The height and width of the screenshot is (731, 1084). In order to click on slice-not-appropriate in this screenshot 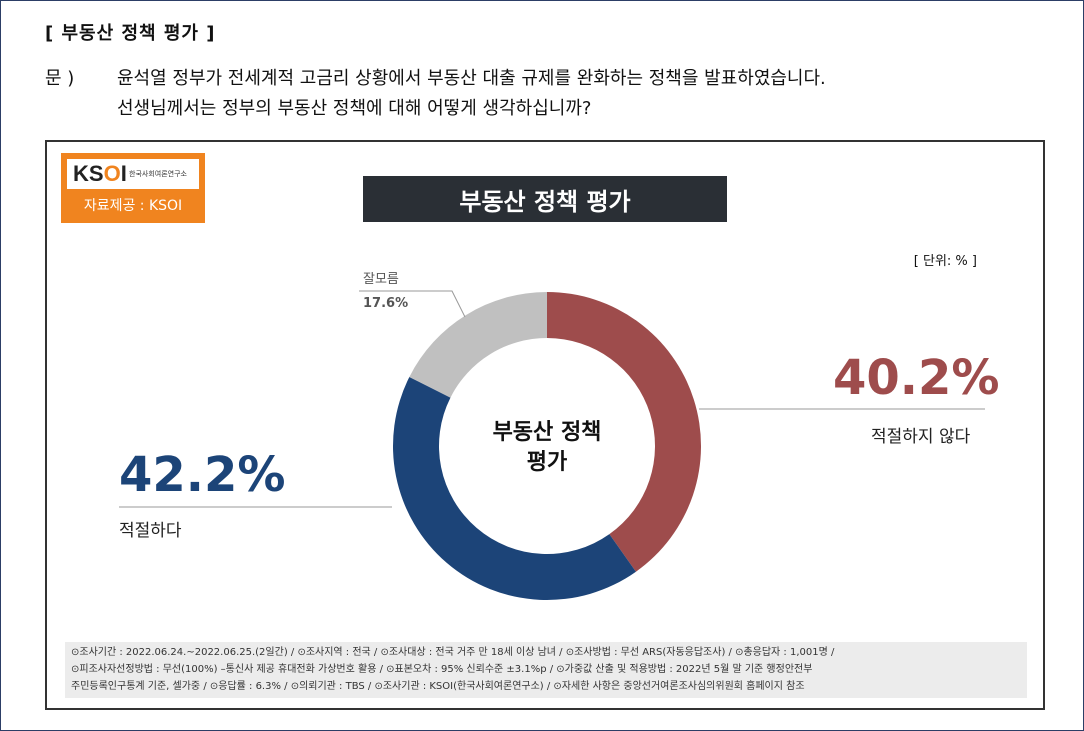, I will do `click(624, 432)`.